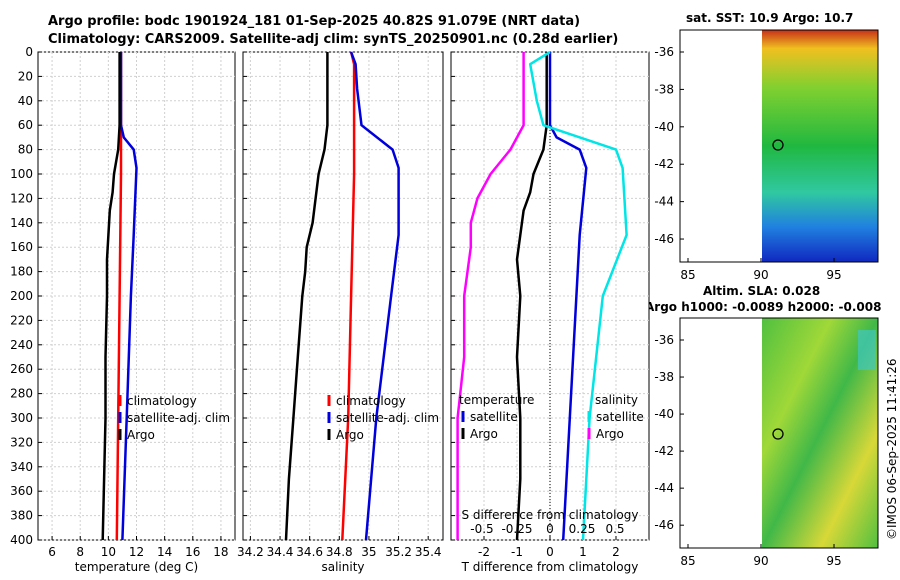 Image resolution: width=900 pixels, height=580 pixels. I want to click on sla-argo-marker, so click(778, 434).